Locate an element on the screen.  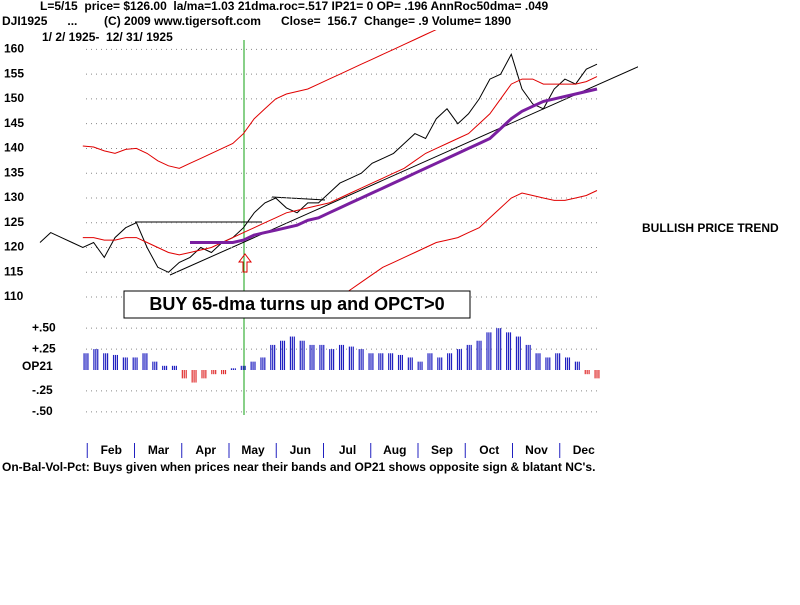
x-tick-label: Mar is located at coordinates (159, 450).